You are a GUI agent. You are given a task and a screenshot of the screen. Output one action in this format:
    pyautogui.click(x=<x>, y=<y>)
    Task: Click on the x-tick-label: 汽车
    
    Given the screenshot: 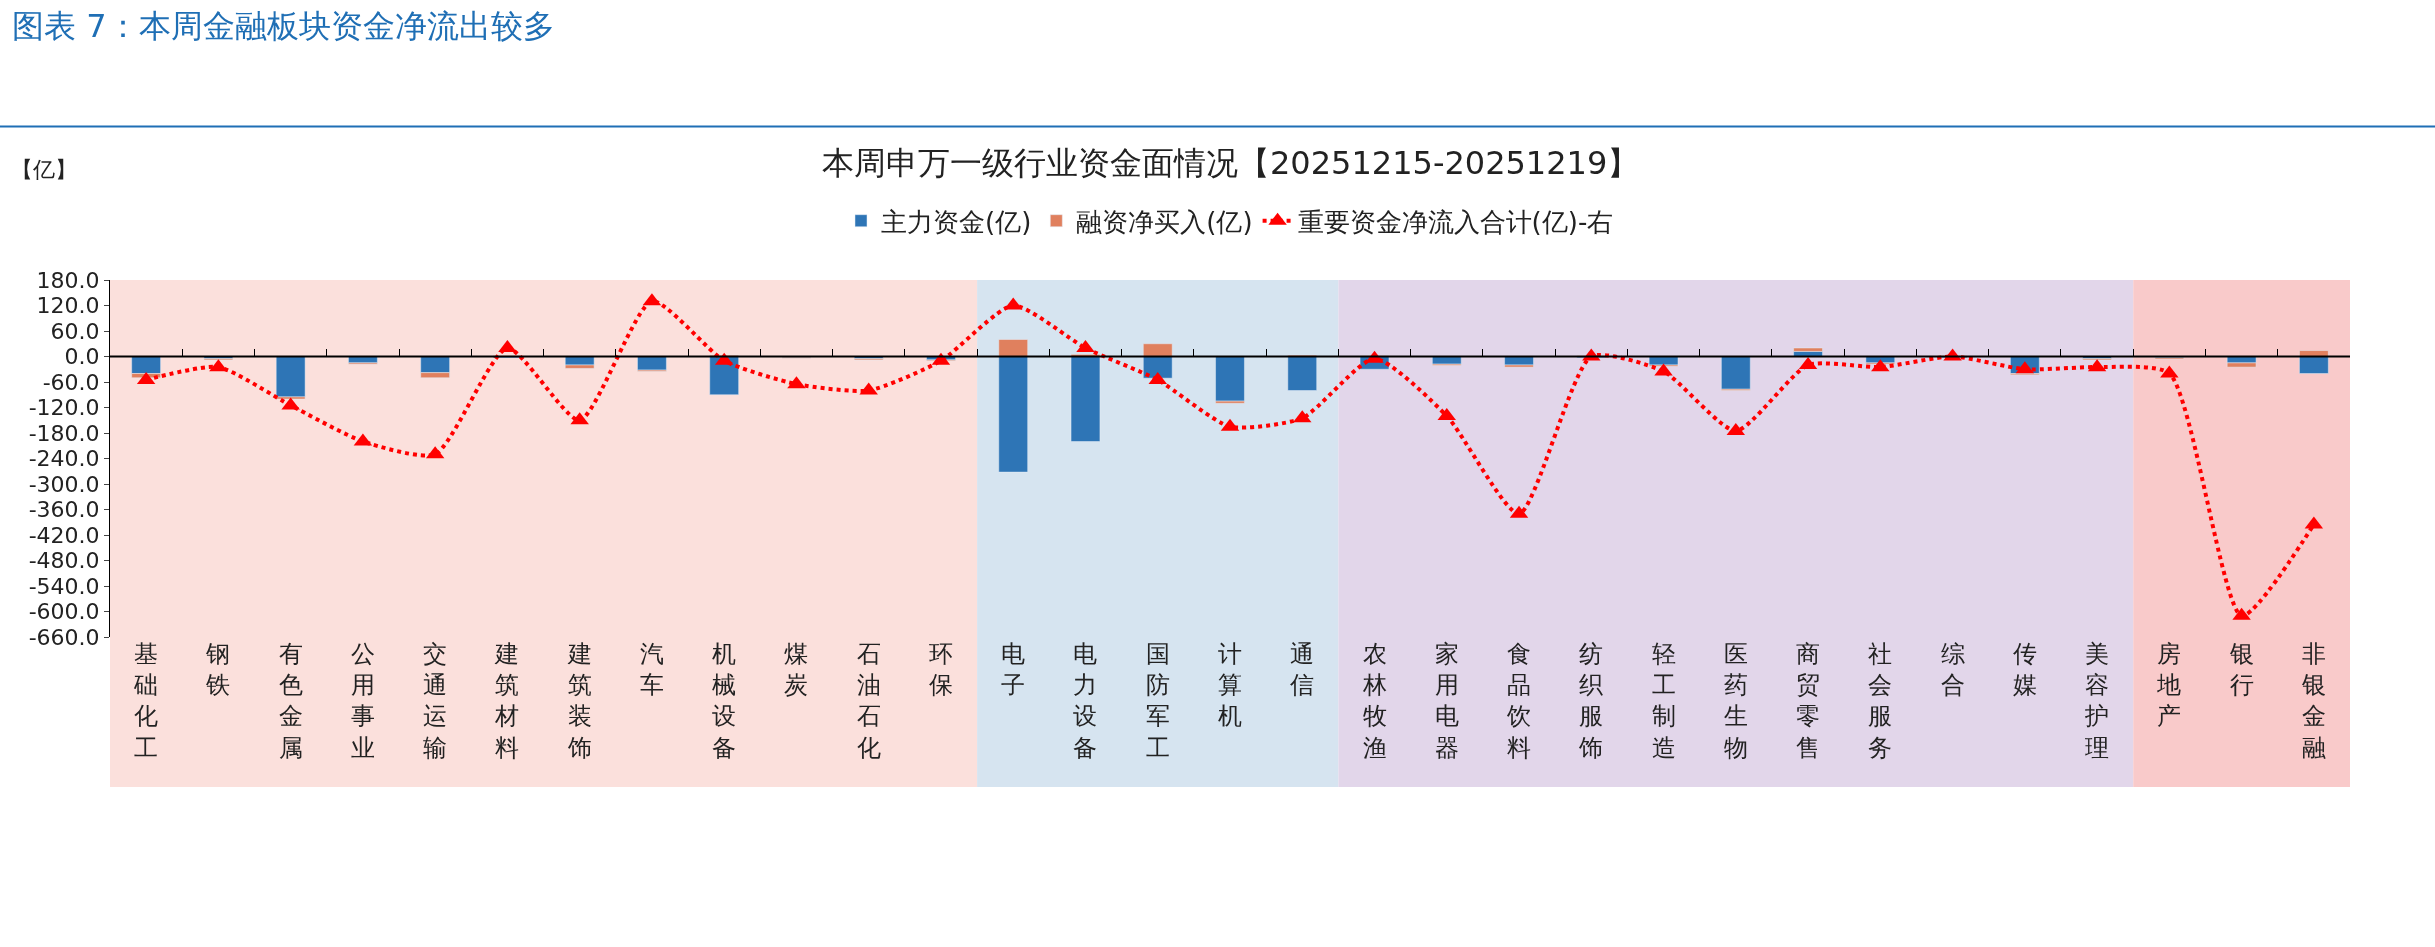 What is the action you would take?
    pyautogui.click(x=651, y=670)
    